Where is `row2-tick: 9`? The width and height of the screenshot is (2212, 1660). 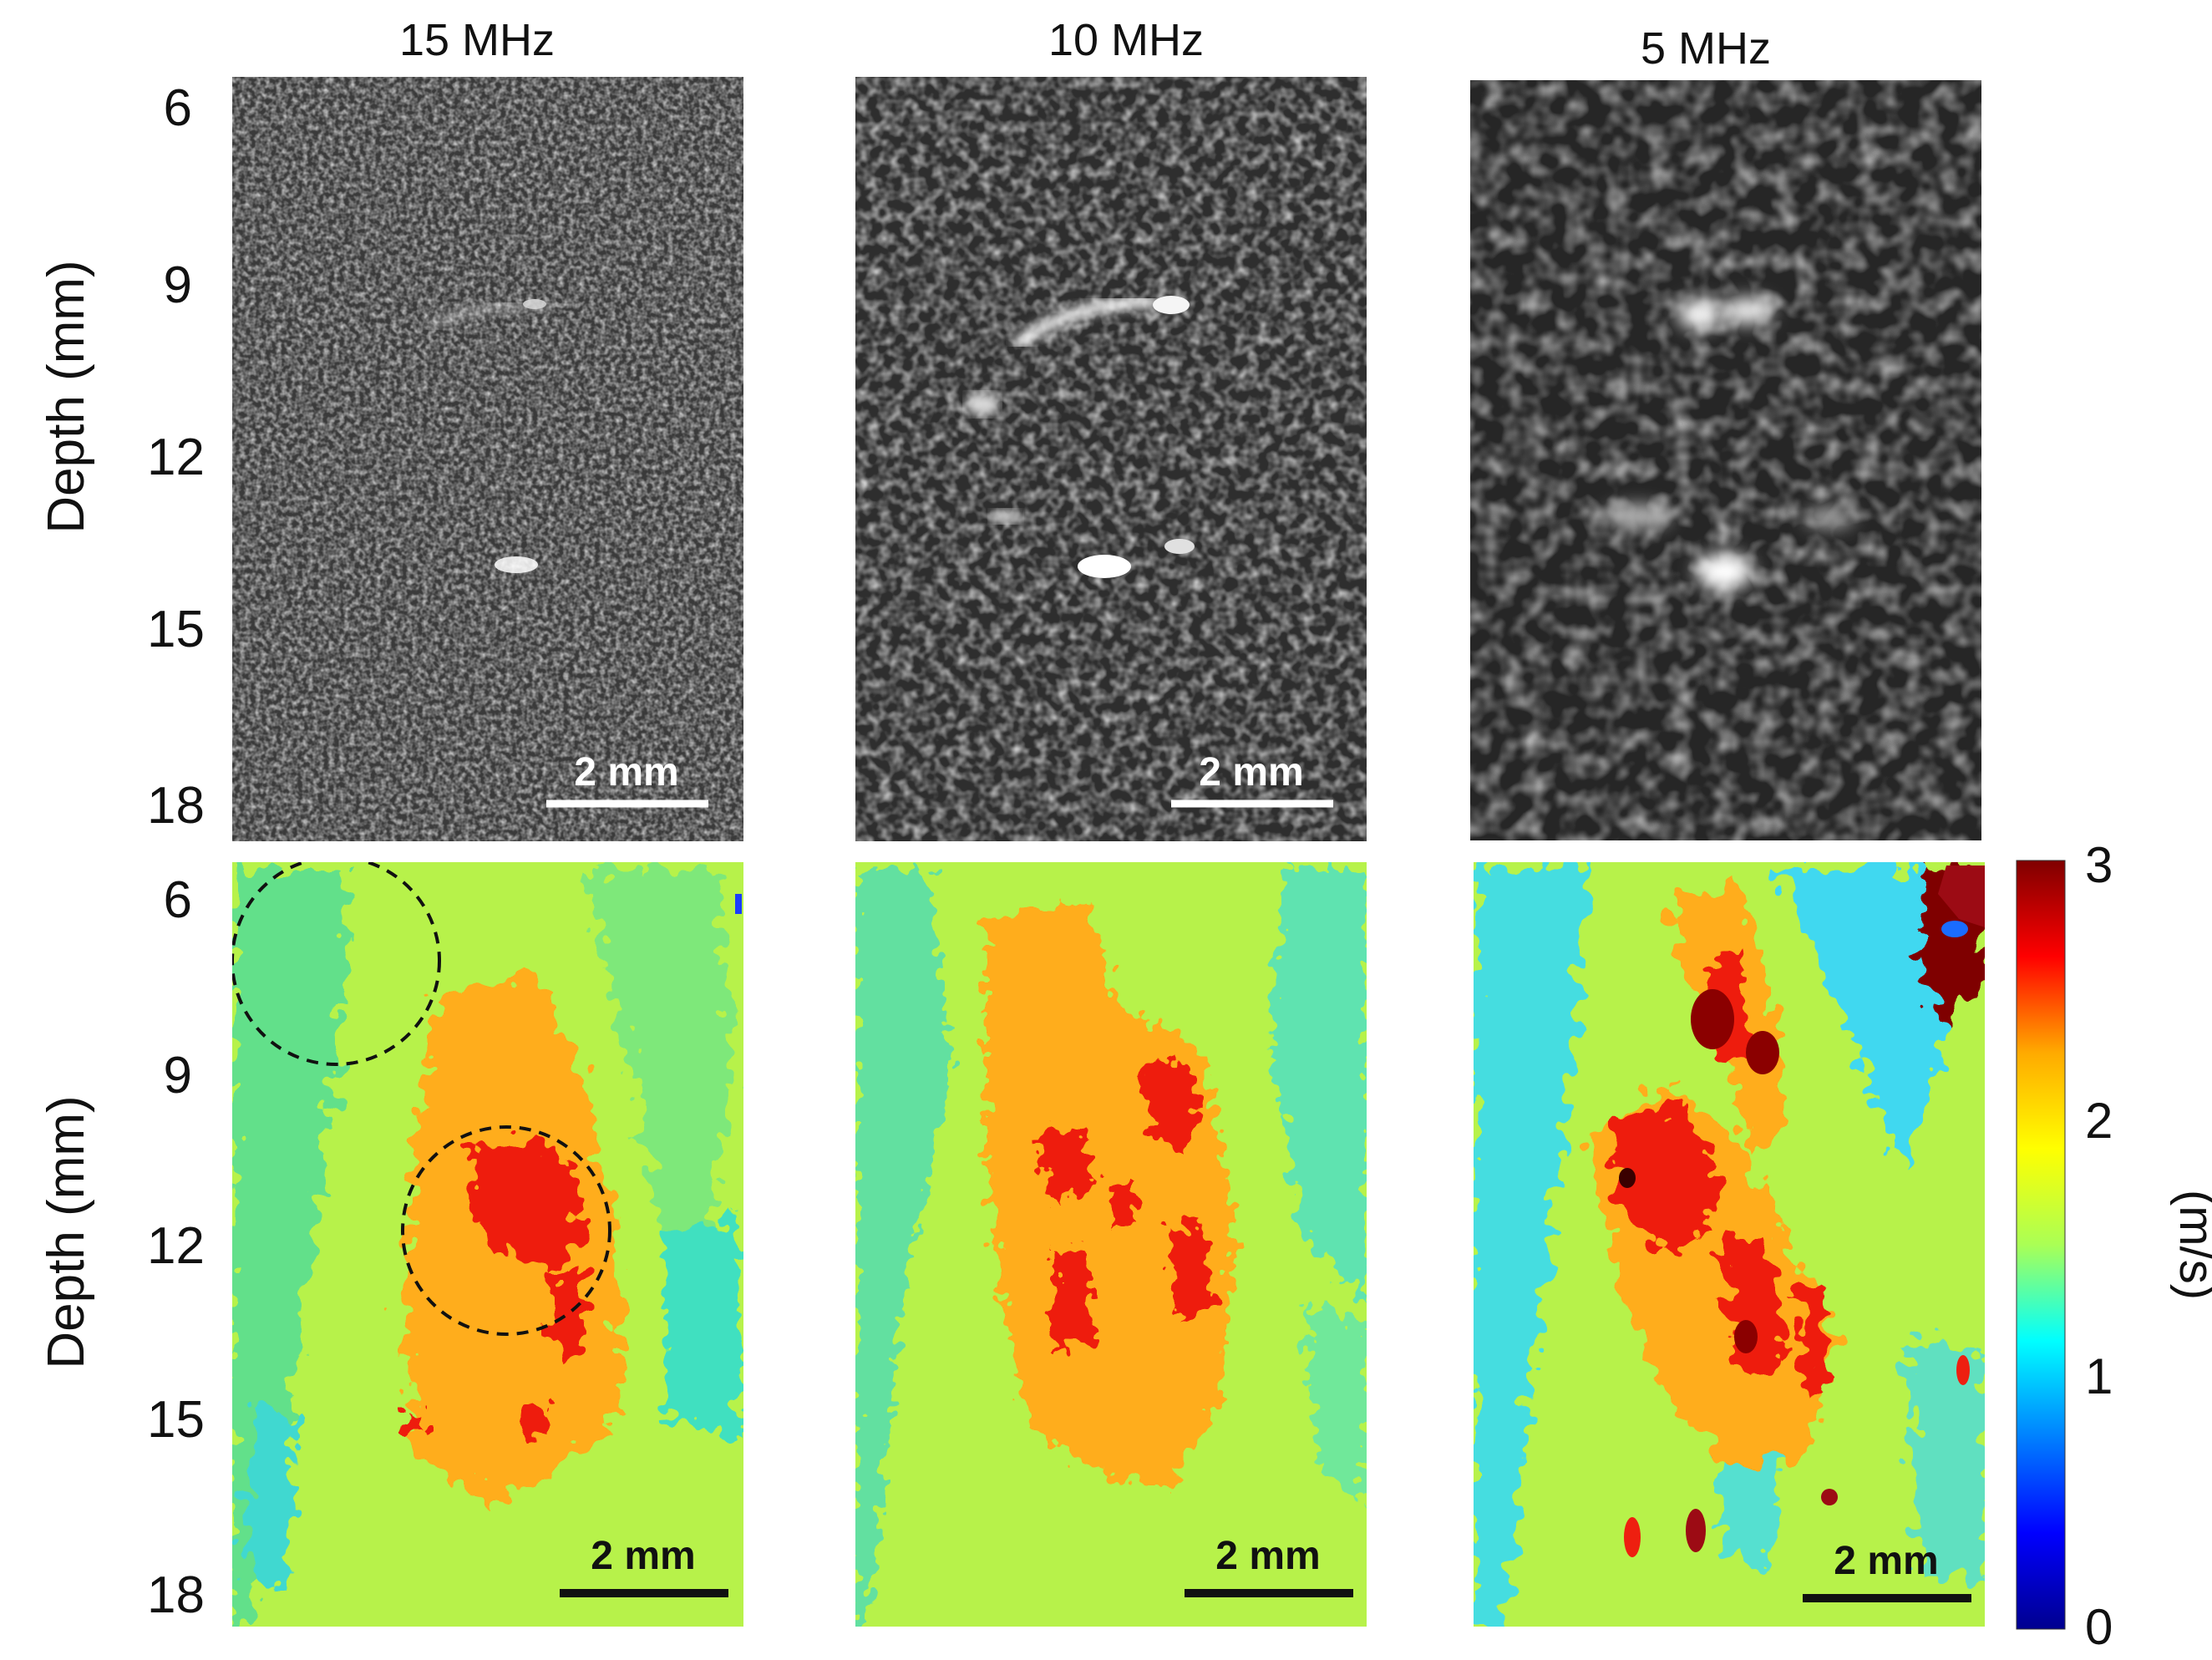 row2-tick: 9 is located at coordinates (178, 1075).